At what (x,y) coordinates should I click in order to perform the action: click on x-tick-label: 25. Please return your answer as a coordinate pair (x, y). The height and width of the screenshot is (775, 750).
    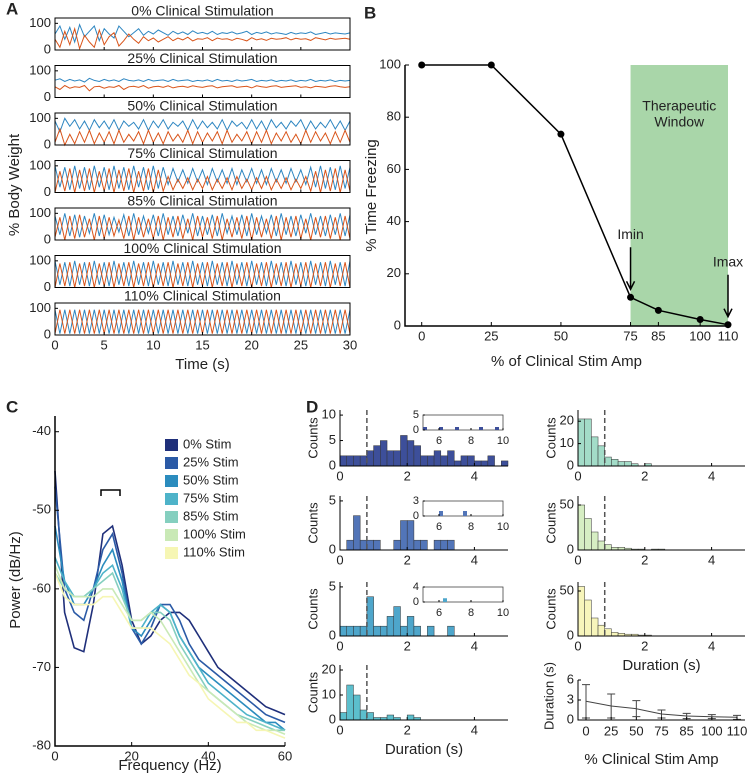
    Looking at the image, I should click on (301, 344).